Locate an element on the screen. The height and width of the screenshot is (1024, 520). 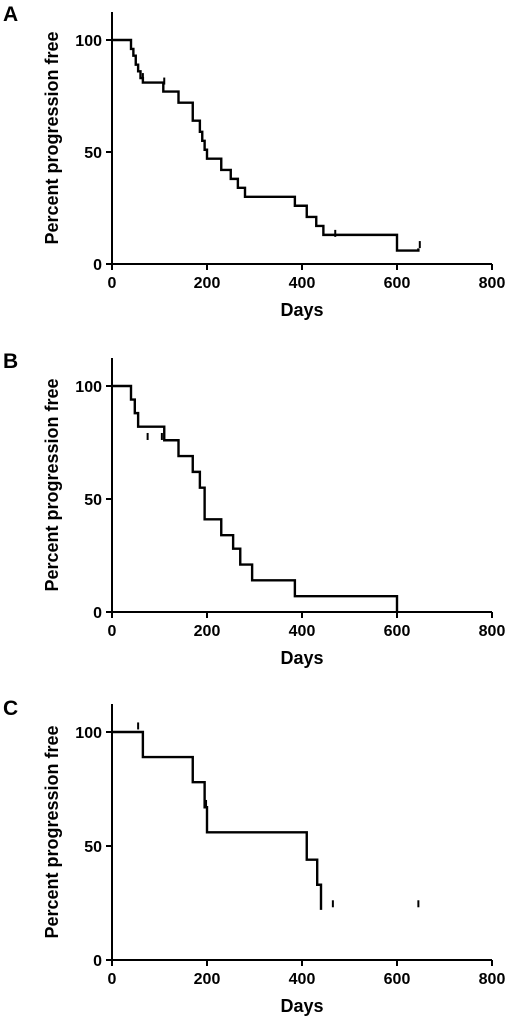
panel-letter-b: B is located at coordinates (11, 361).